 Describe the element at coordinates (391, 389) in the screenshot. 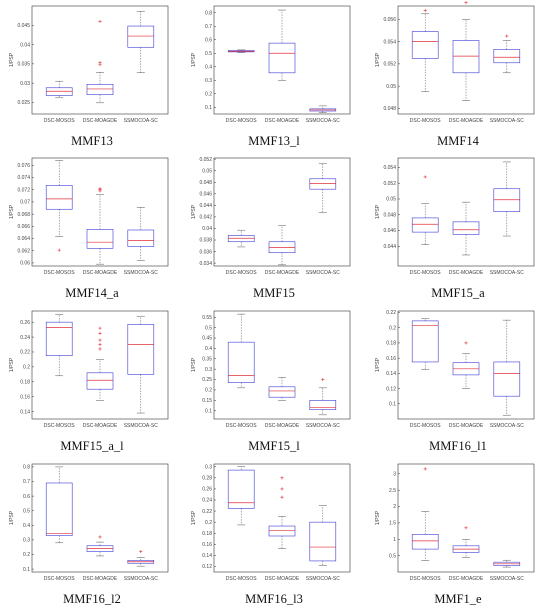

I see `y-tick-label: 0.12` at that location.